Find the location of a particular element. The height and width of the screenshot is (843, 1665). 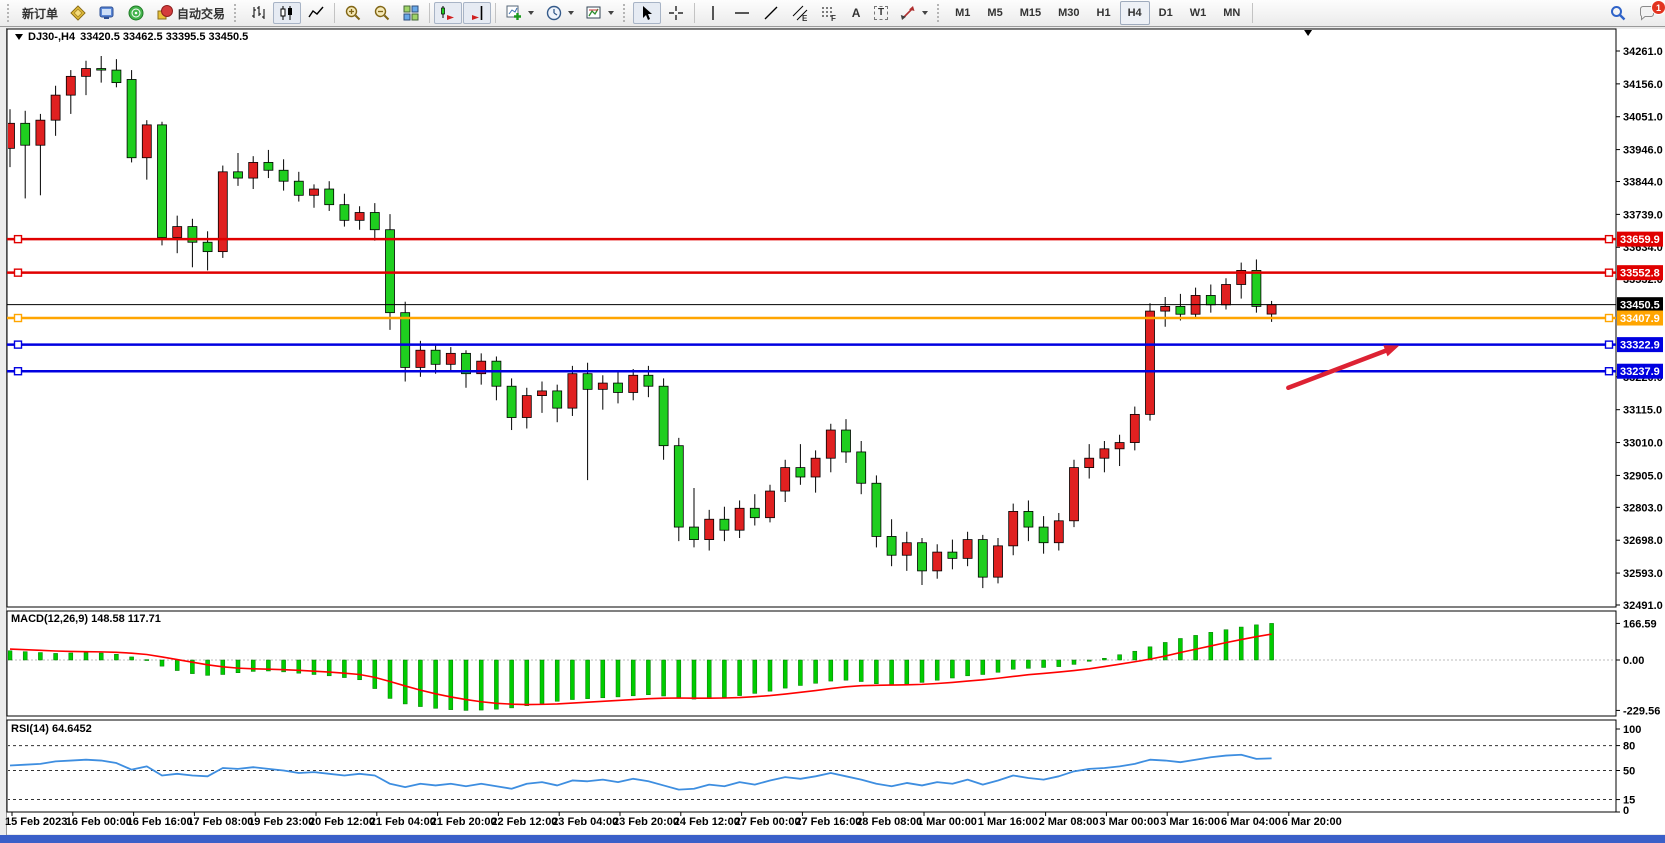

notifications-button: 1 is located at coordinates (1649, 12).